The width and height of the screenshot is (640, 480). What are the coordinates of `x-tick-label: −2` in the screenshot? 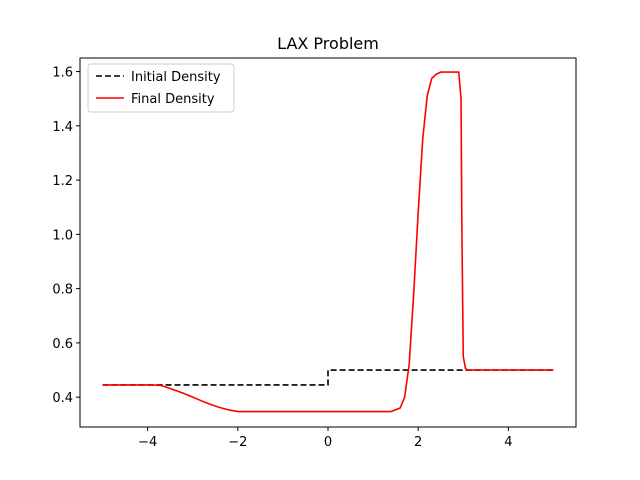 It's located at (237, 442).